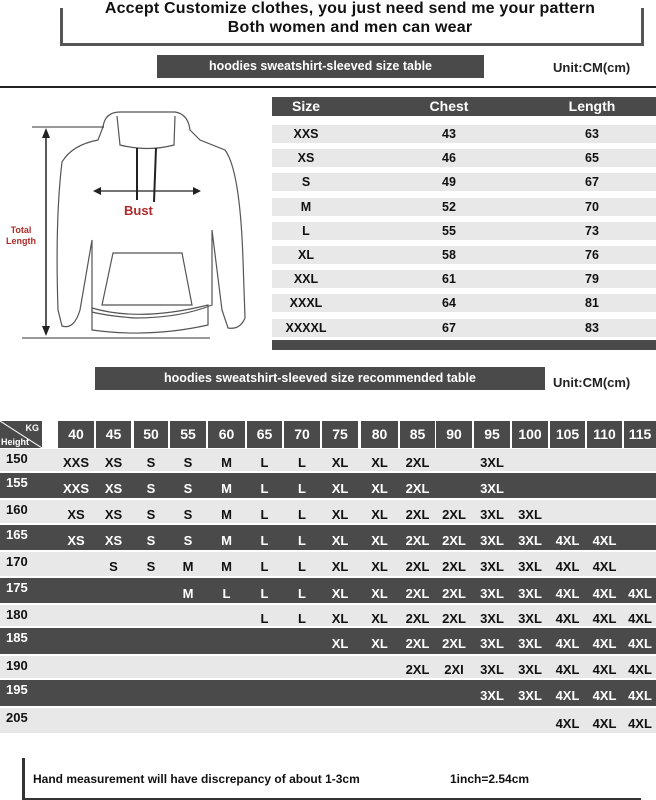 The image size is (656, 800). I want to click on size-row: S 49 67, so click(464, 182).